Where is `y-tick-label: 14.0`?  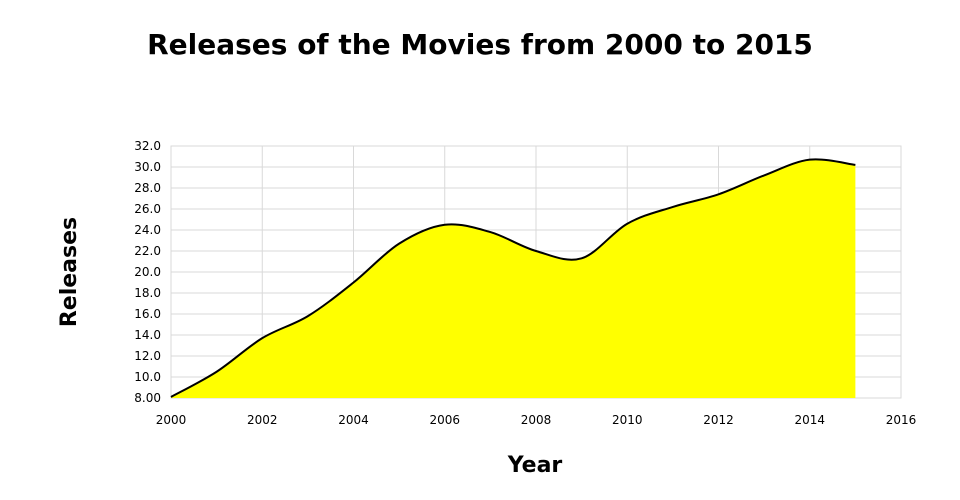 y-tick-label: 14.0 is located at coordinates (147, 335).